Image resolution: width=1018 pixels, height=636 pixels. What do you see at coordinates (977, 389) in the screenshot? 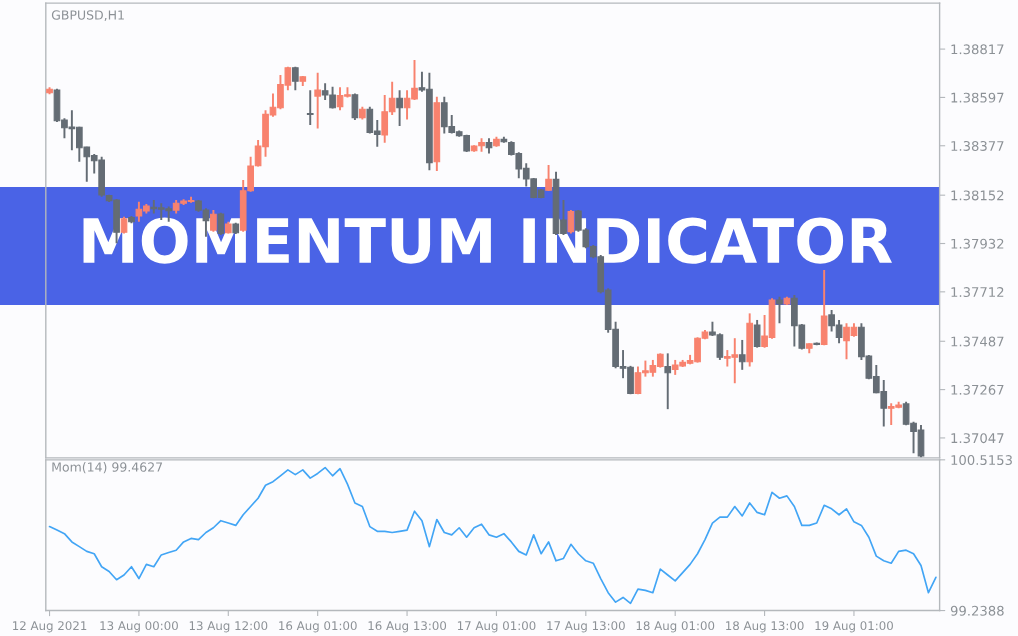
I see `y-tick-label: 1.37267` at bounding box center [977, 389].